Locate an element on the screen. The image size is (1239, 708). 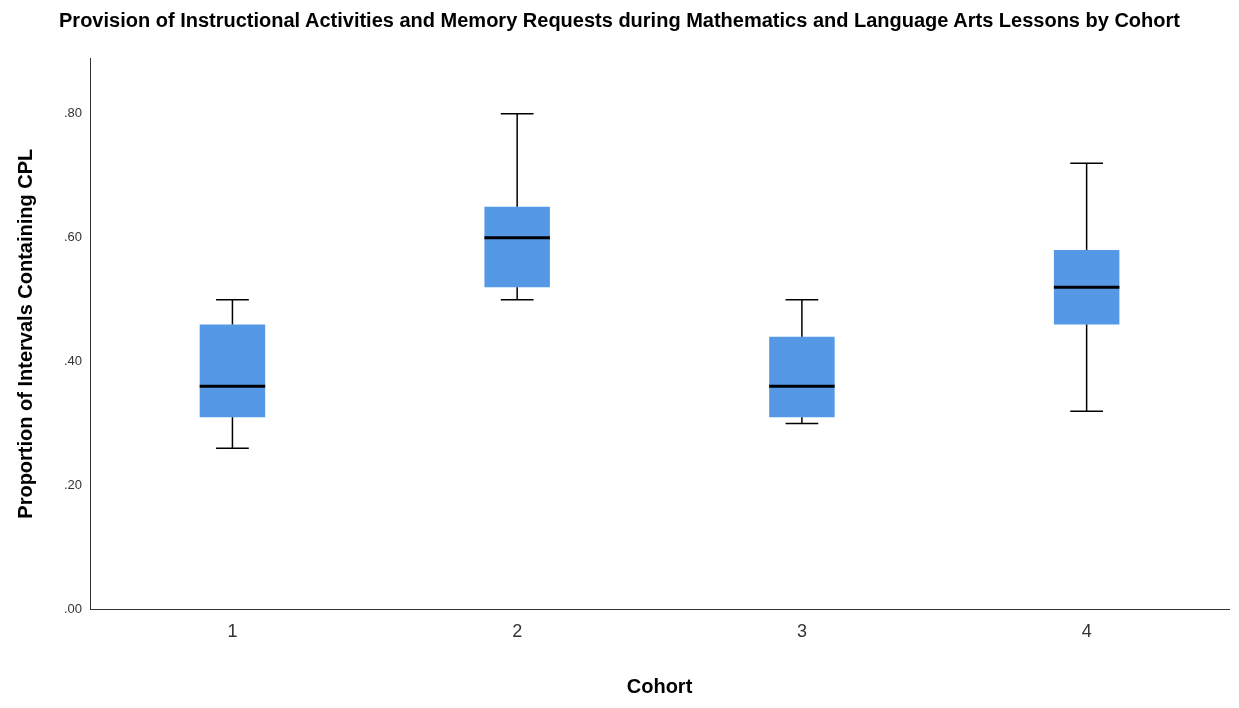
y-tick-label: .60 is located at coordinates (73, 237).